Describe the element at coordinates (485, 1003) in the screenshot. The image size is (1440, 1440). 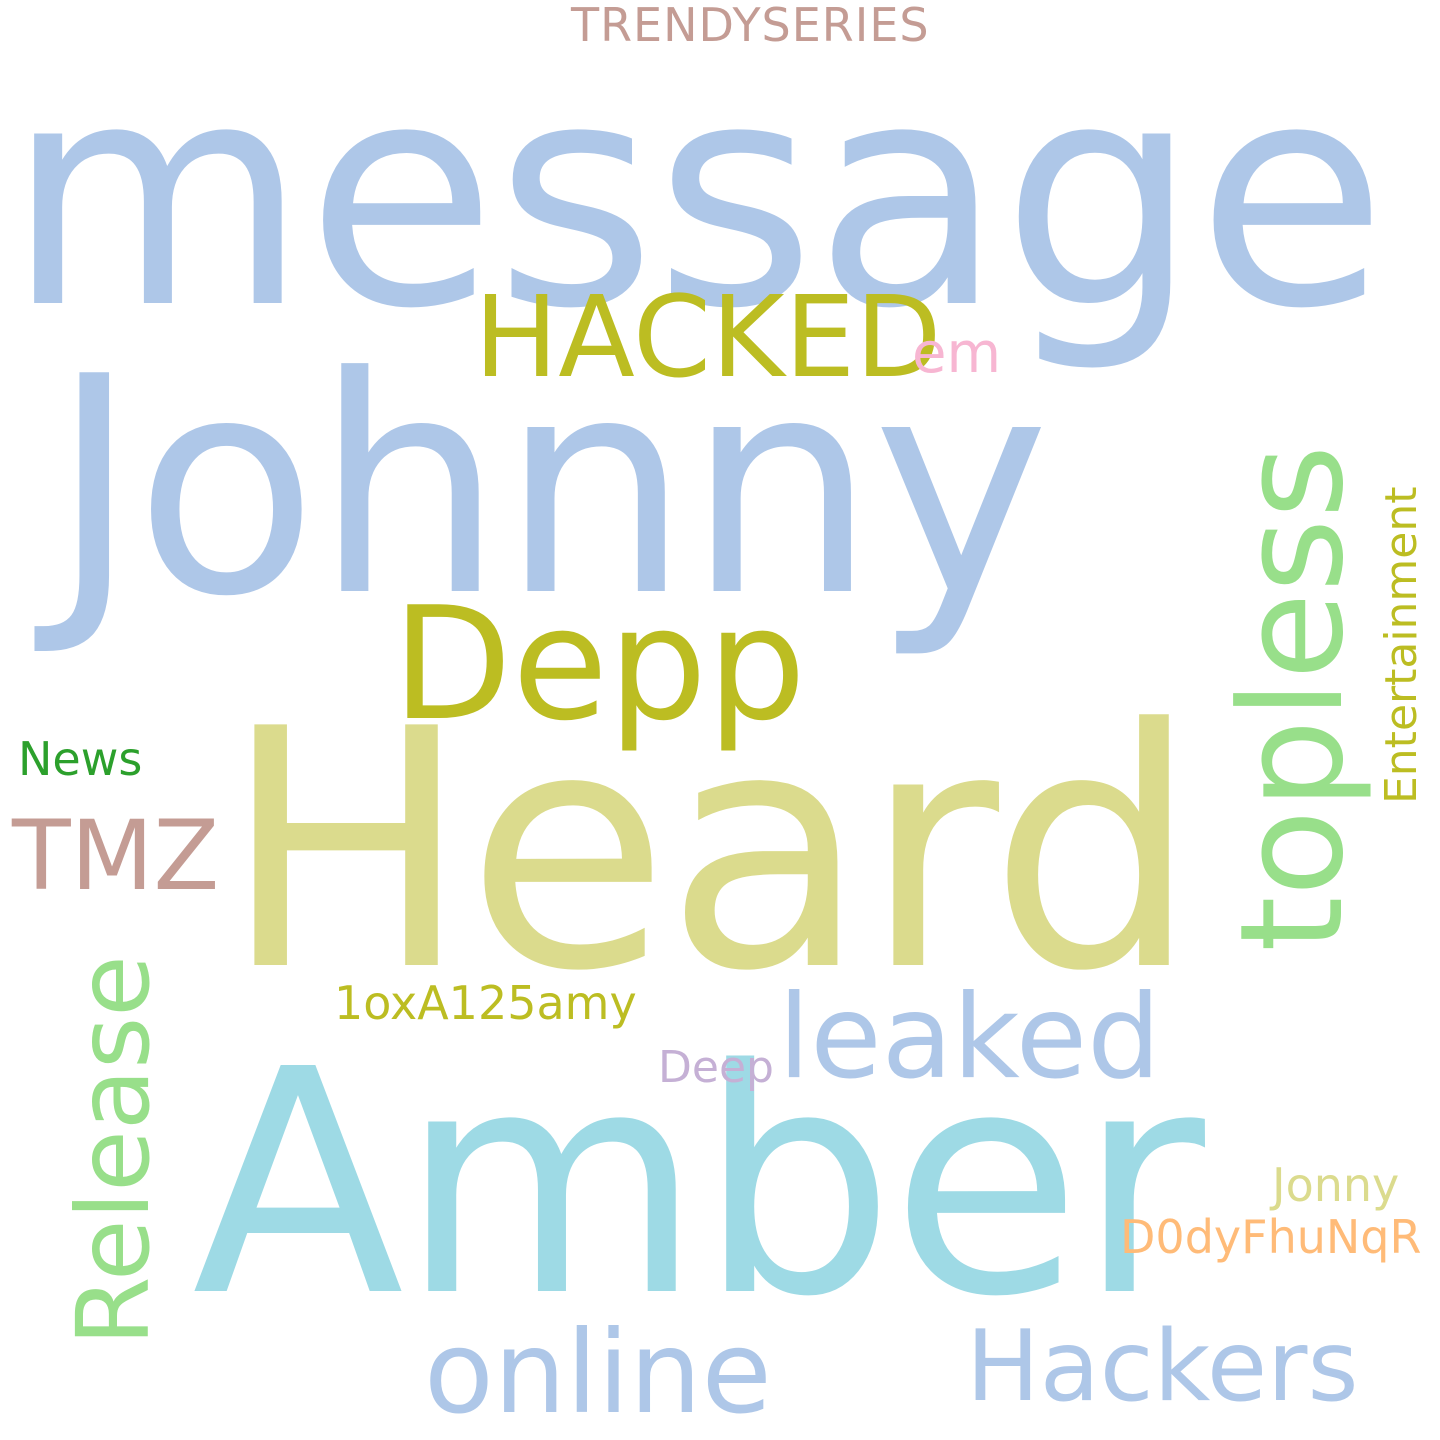
I see `word-1oxa125amy: 1oxA125amy` at that location.